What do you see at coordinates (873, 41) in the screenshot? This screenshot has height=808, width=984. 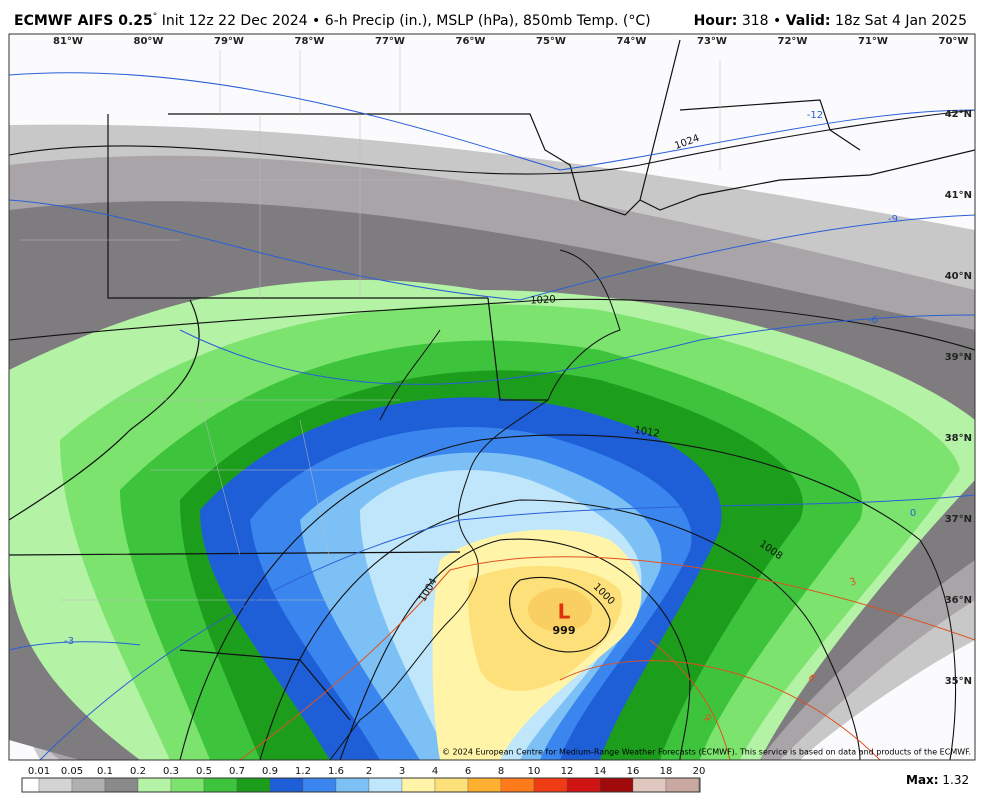 I see `longitude-label: 71°W` at bounding box center [873, 41].